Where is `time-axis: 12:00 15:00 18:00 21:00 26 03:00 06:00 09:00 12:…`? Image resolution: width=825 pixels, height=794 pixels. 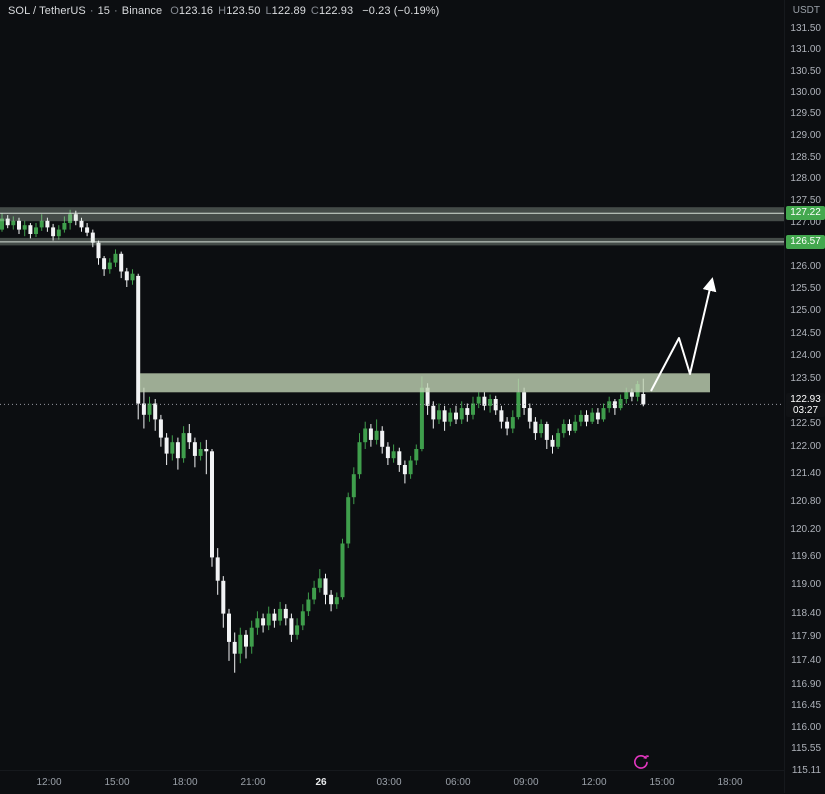
time-axis: 12:00 15:00 18:00 21:00 26 03:00 06:00 09:00 12:… is located at coordinates (392, 782).